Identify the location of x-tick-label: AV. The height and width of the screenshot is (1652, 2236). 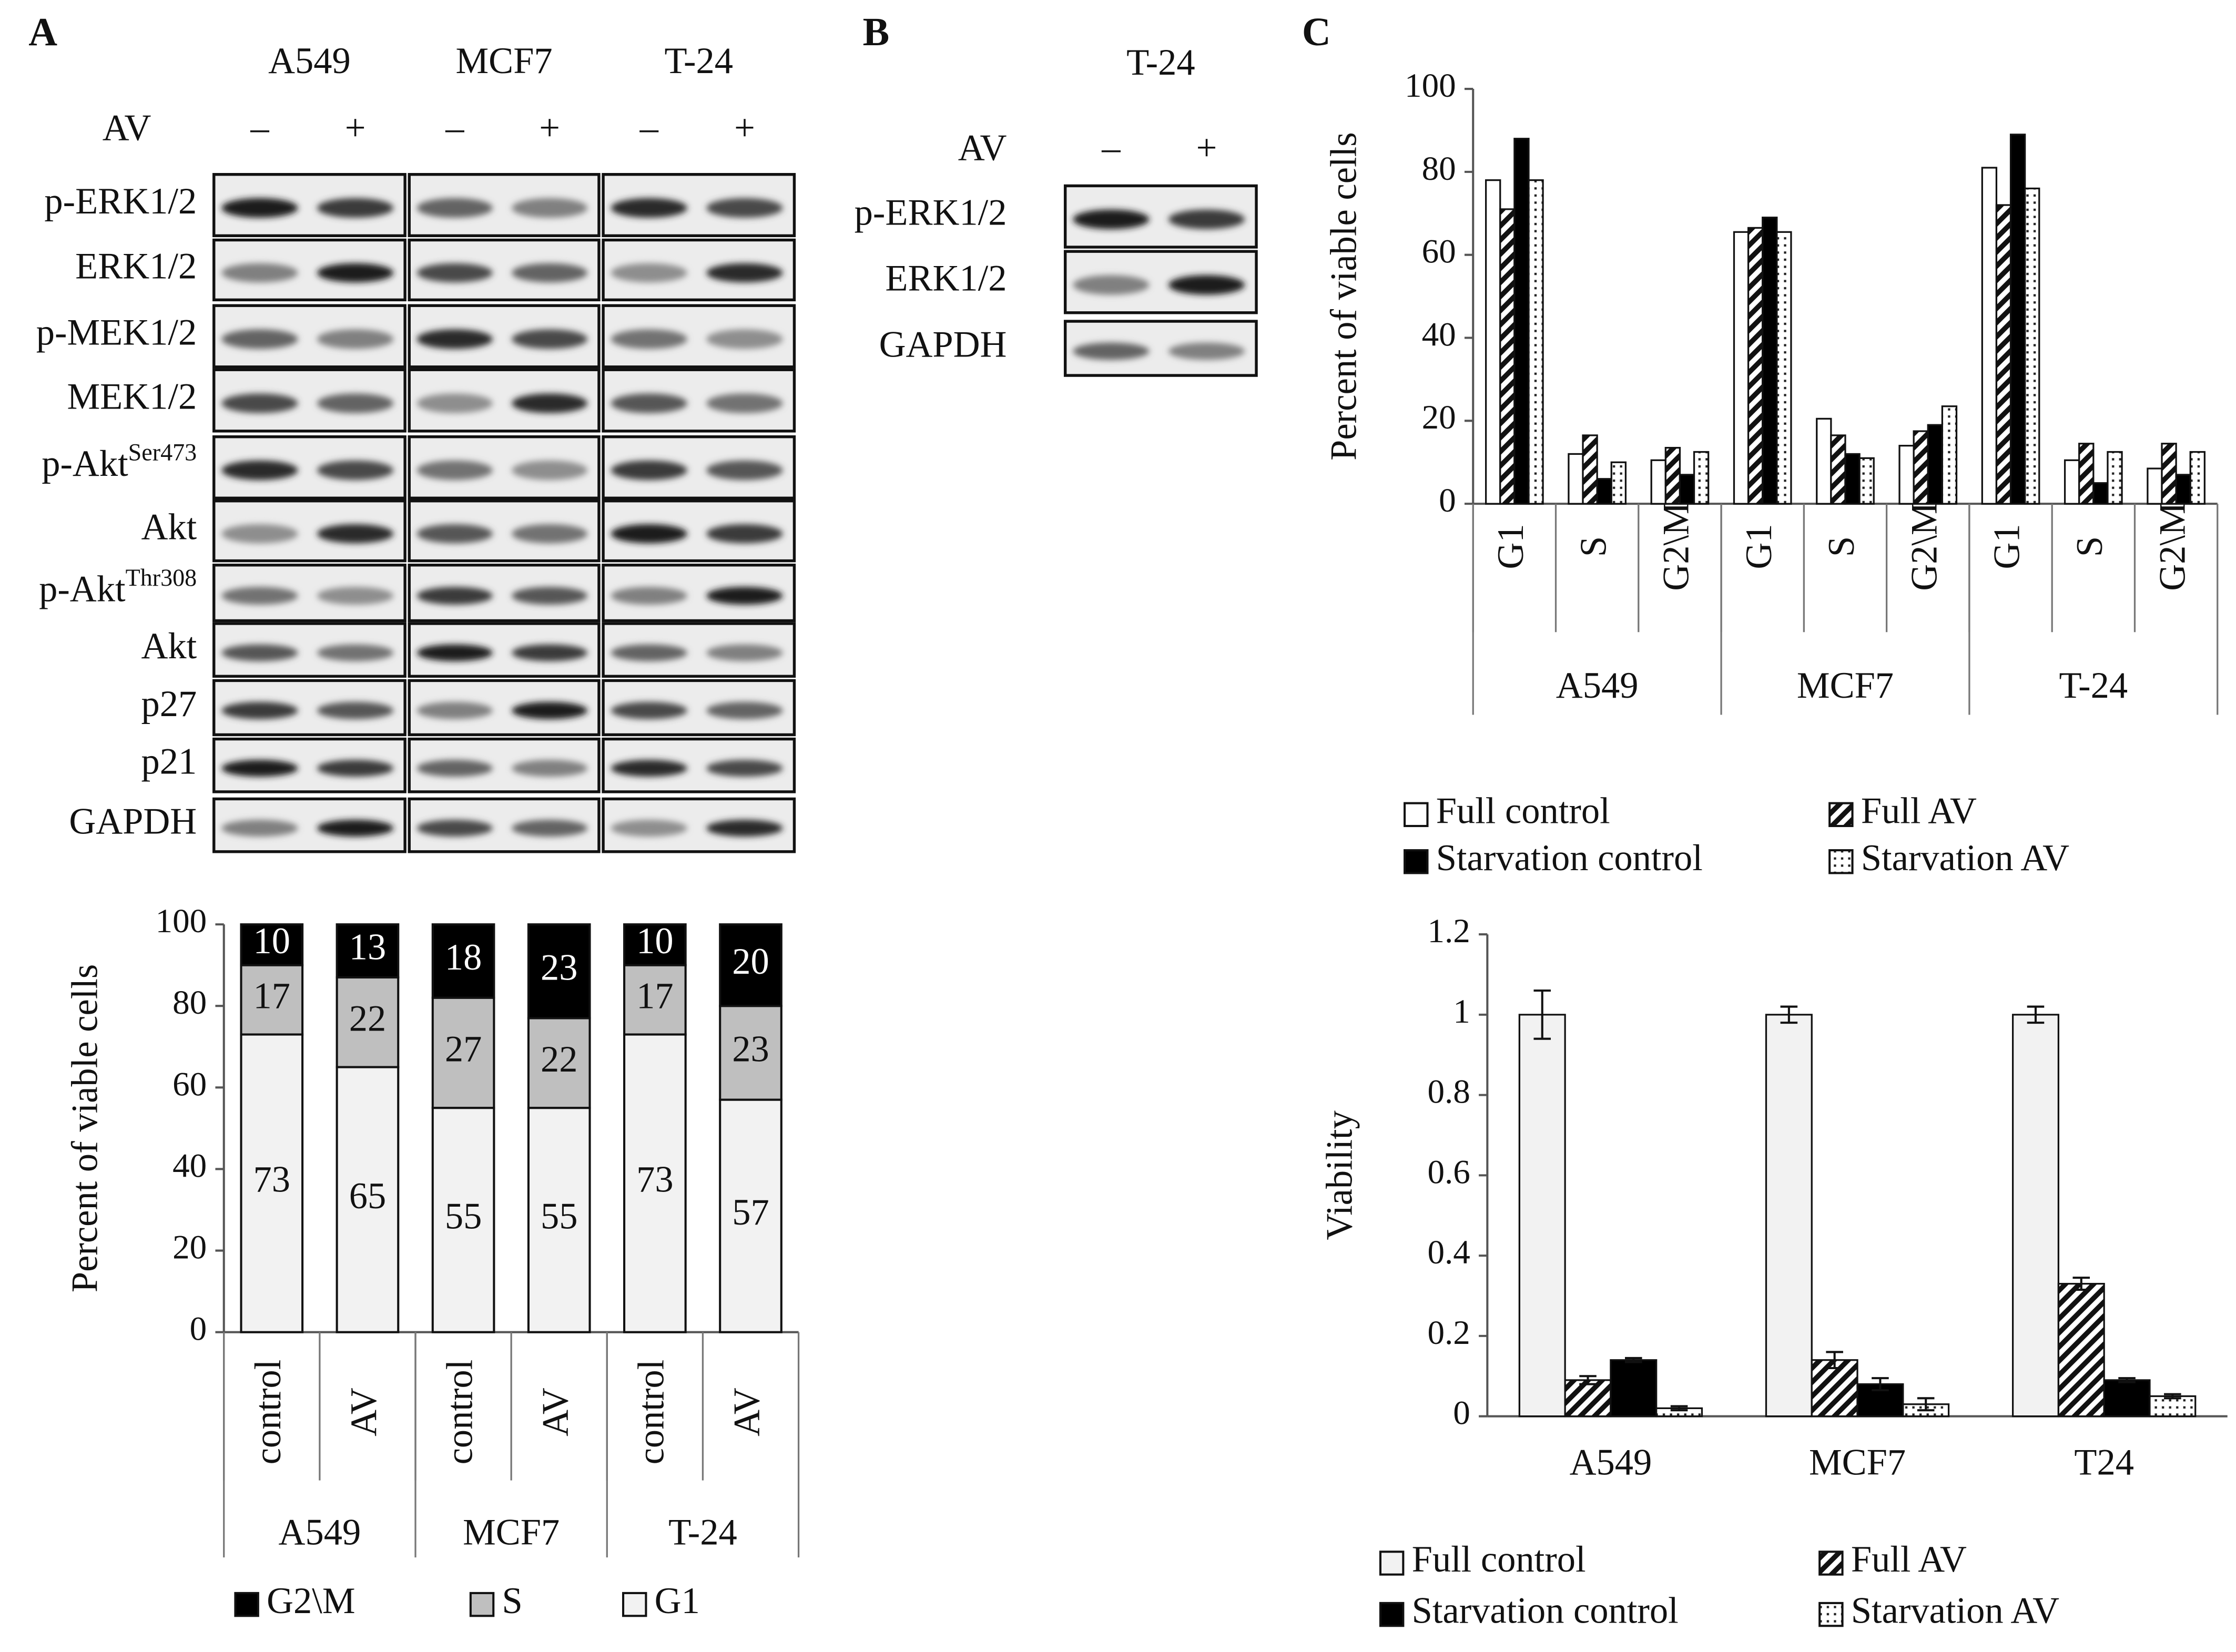
(363, 1412).